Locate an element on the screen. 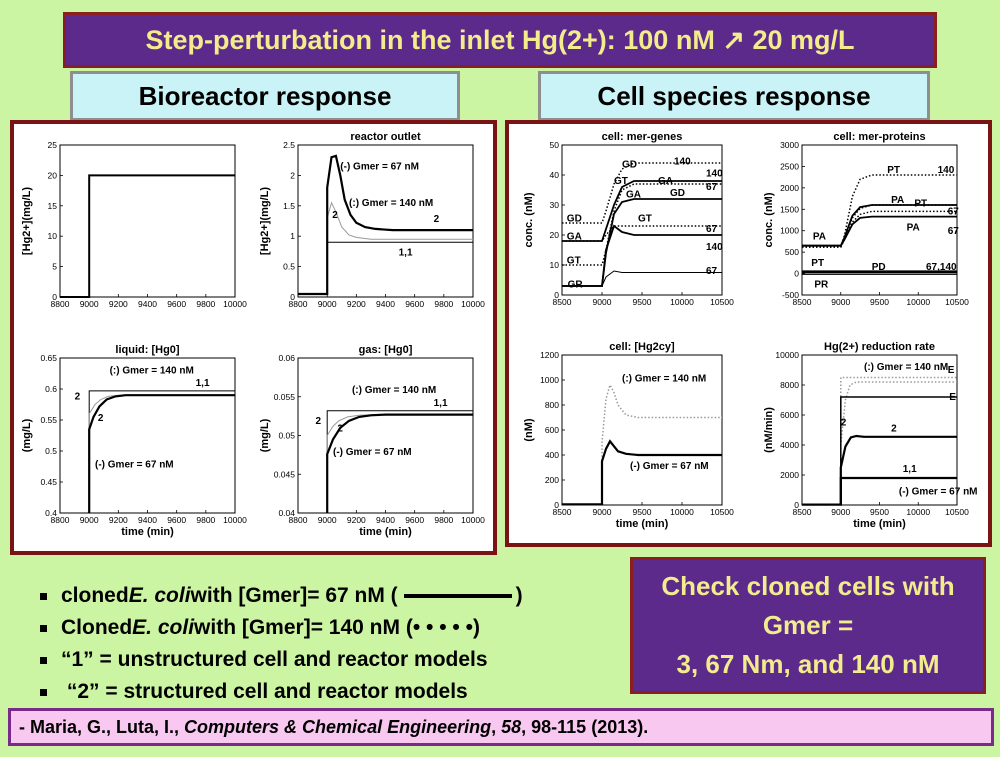 This screenshot has width=1000, height=757. citation-sep: , is located at coordinates (496, 726).